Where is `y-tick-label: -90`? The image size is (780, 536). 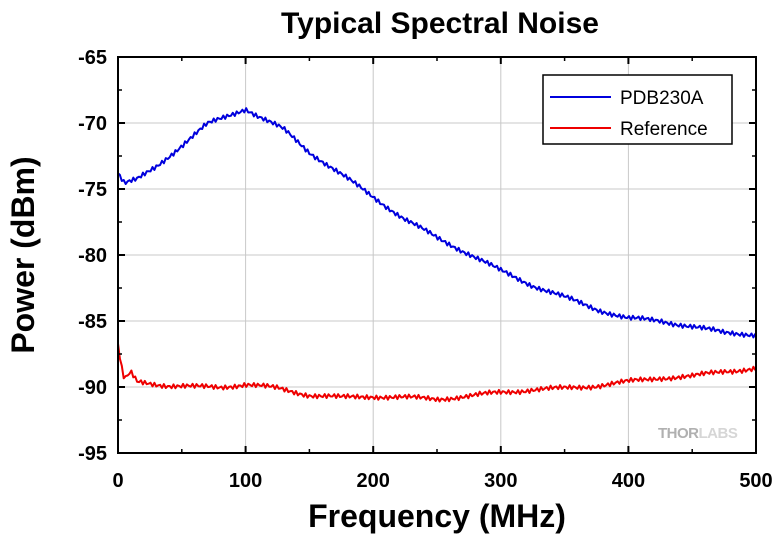
y-tick-label: -90 is located at coordinates (92, 388).